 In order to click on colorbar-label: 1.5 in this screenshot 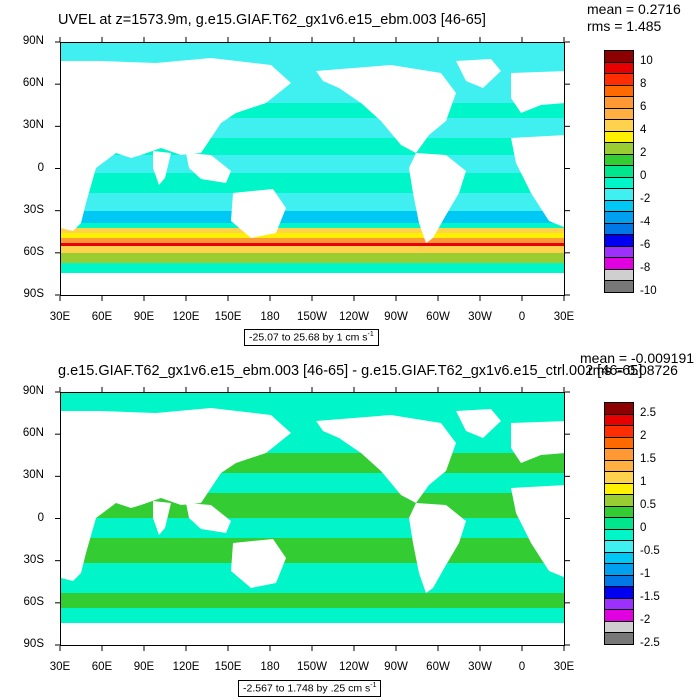, I will do `click(648, 458)`.